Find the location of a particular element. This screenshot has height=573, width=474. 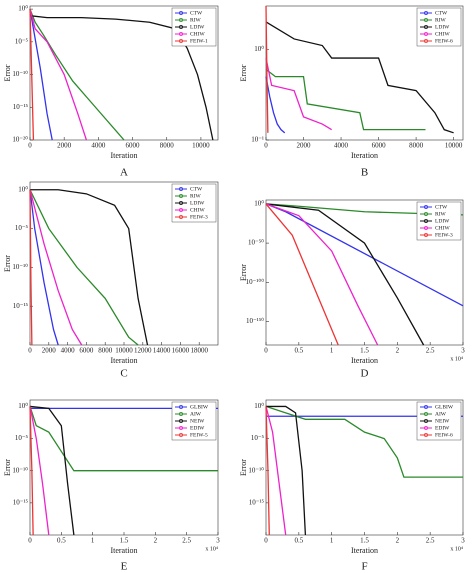

panel-caption: E is located at coordinates (124, 567).